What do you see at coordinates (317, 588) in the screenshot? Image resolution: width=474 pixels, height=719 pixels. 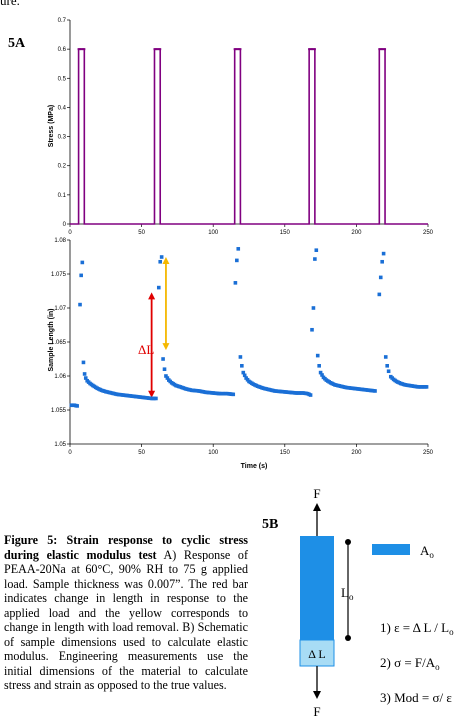 I see `sample-bar` at bounding box center [317, 588].